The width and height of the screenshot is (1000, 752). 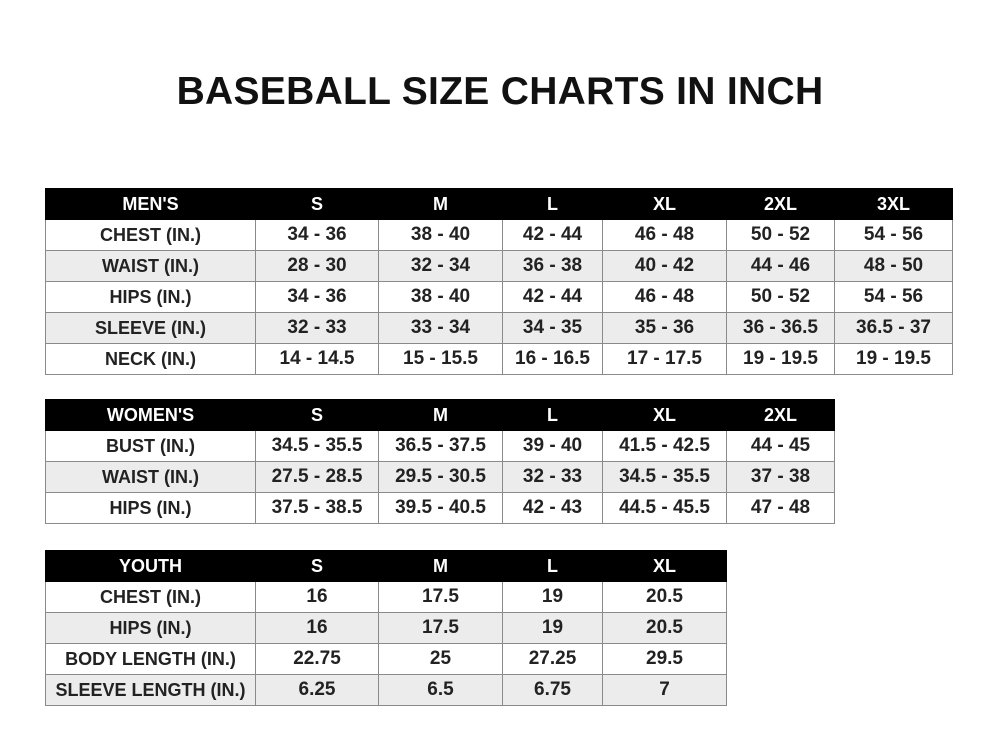 What do you see at coordinates (317, 659) in the screenshot?
I see `measurement-cell: 22.75` at bounding box center [317, 659].